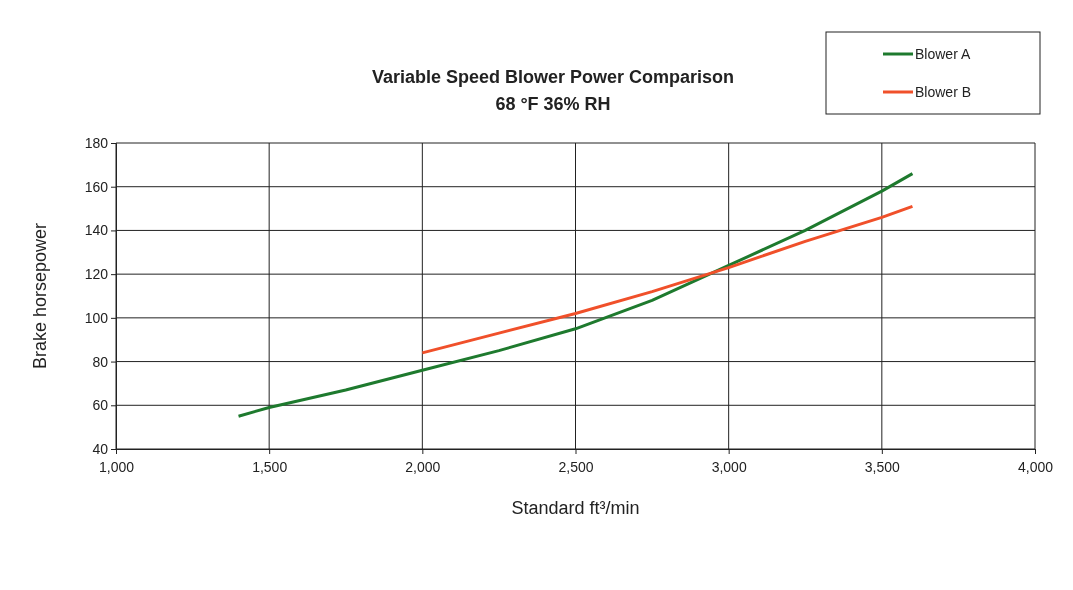  Describe the element at coordinates (1035, 467) in the screenshot. I see `x-tick-label: 4,000` at that location.